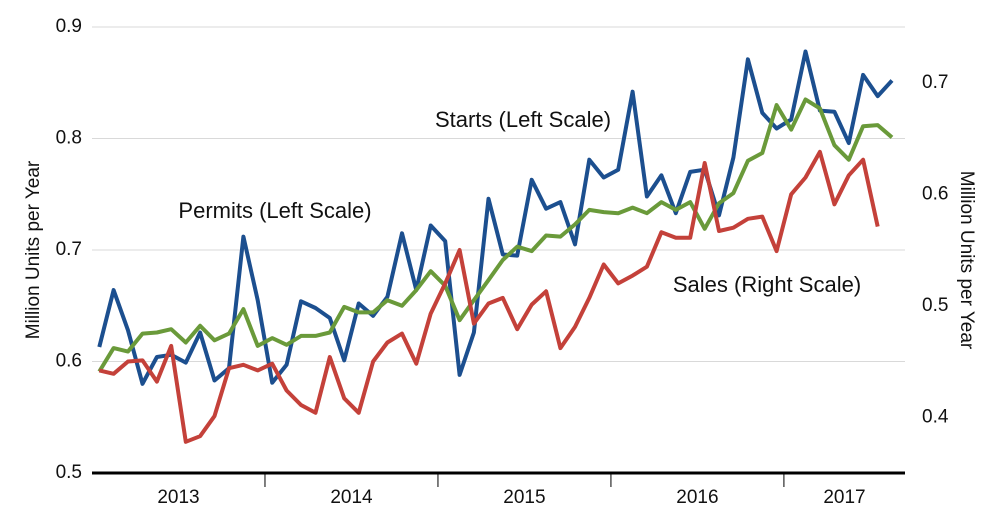  Describe the element at coordinates (697, 497) in the screenshot. I see `x-tick-label: 2016` at that location.